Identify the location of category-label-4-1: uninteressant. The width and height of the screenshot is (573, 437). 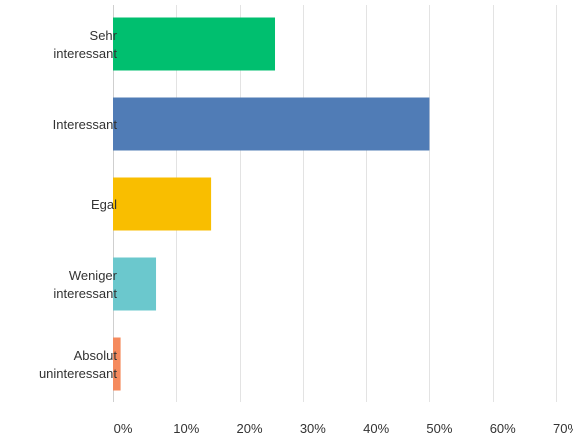
(78, 373).